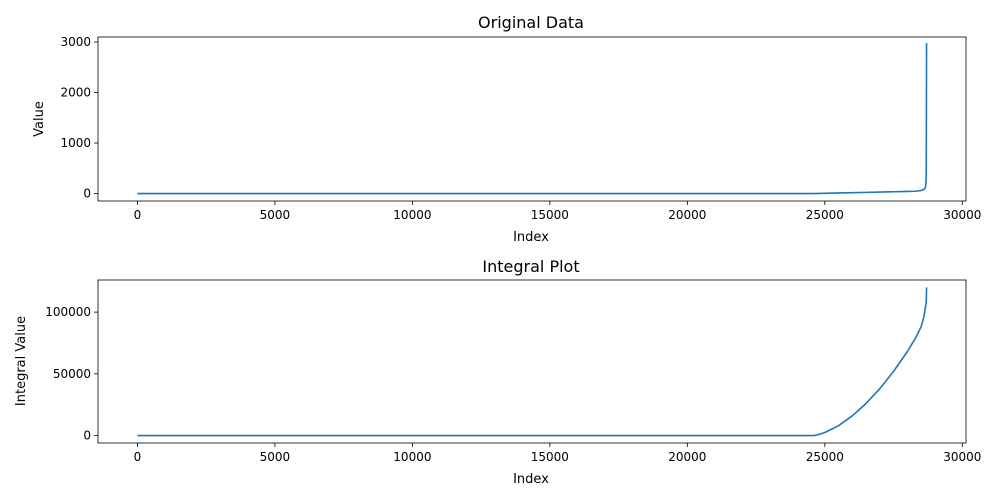 The width and height of the screenshot is (1000, 500). I want to click on y-axis-label: Value, so click(39, 119).